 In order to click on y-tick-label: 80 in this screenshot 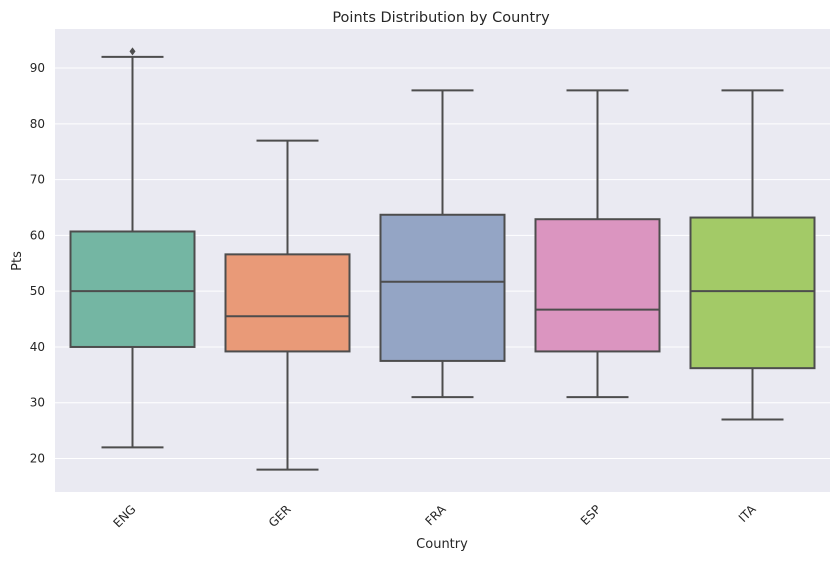, I will do `click(37, 124)`.